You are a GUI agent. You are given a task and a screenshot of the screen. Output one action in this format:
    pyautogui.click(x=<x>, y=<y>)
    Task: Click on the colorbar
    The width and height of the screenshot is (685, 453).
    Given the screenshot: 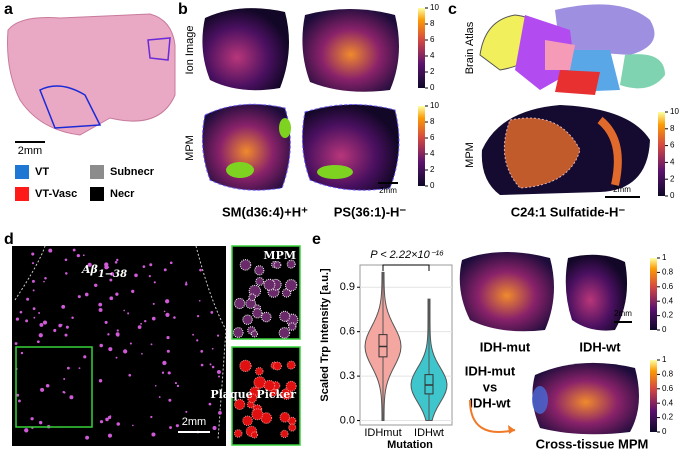 What is the action you would take?
    pyautogui.click(x=653, y=294)
    